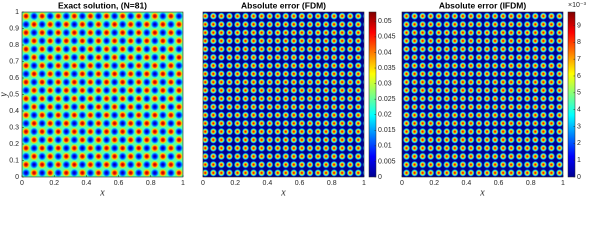 The image size is (594, 240). Describe the element at coordinates (579, 143) in the screenshot. I see `colorbar-tick-label: 2` at that location.